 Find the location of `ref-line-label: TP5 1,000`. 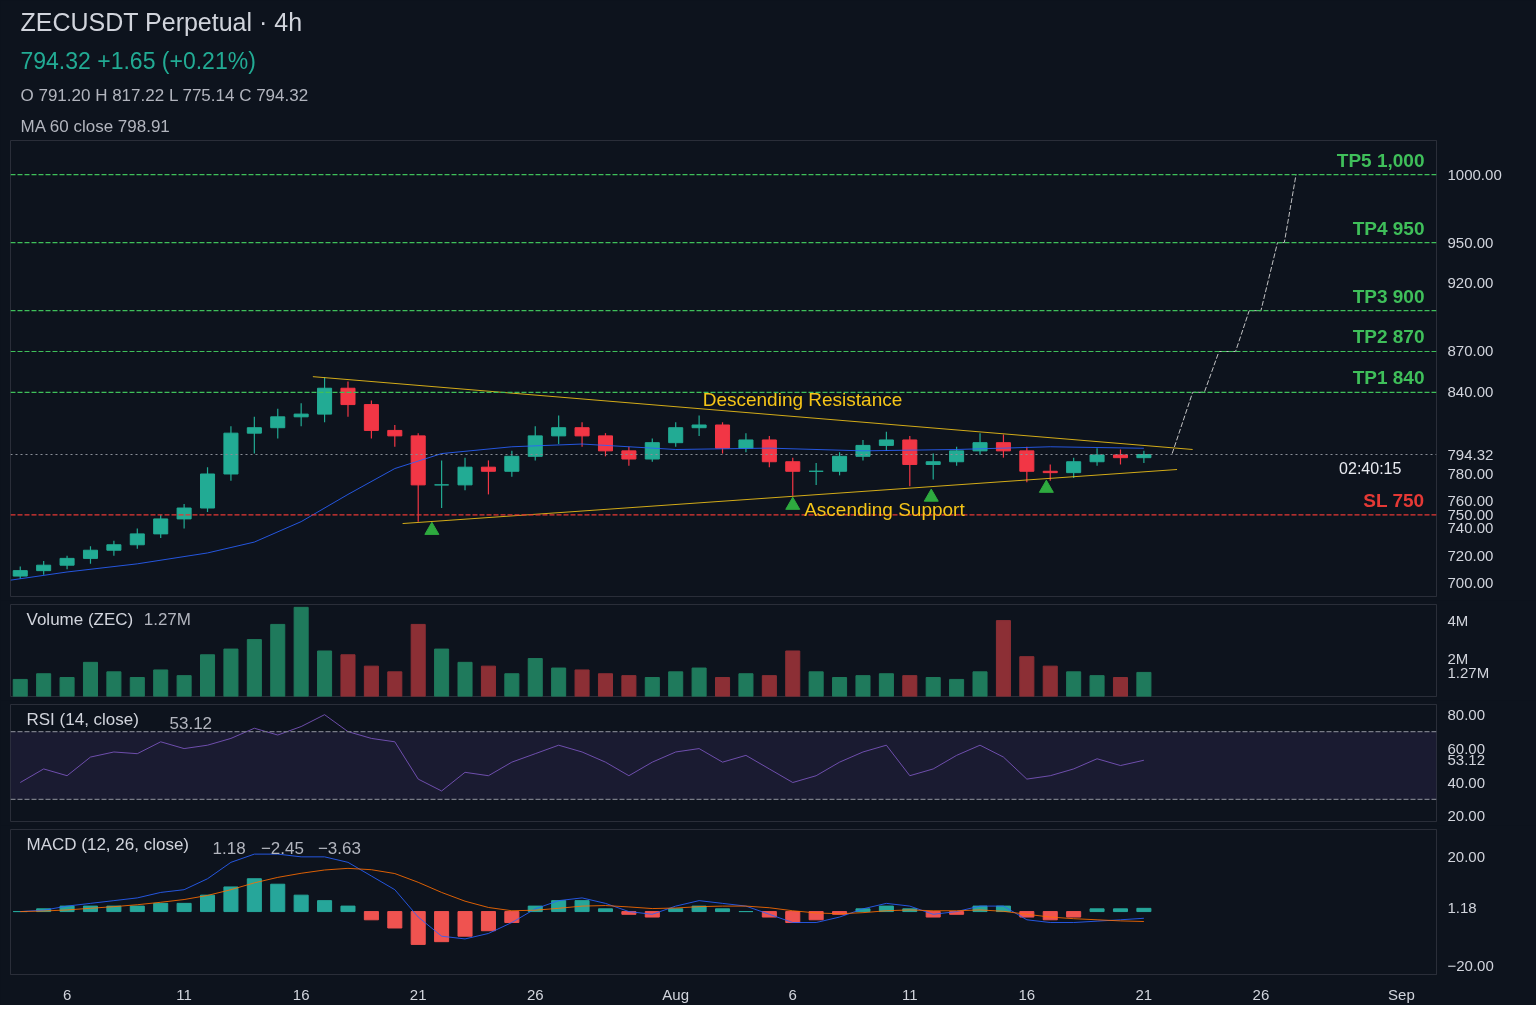

ref-line-label: TP5 1,000 is located at coordinates (1380, 160).